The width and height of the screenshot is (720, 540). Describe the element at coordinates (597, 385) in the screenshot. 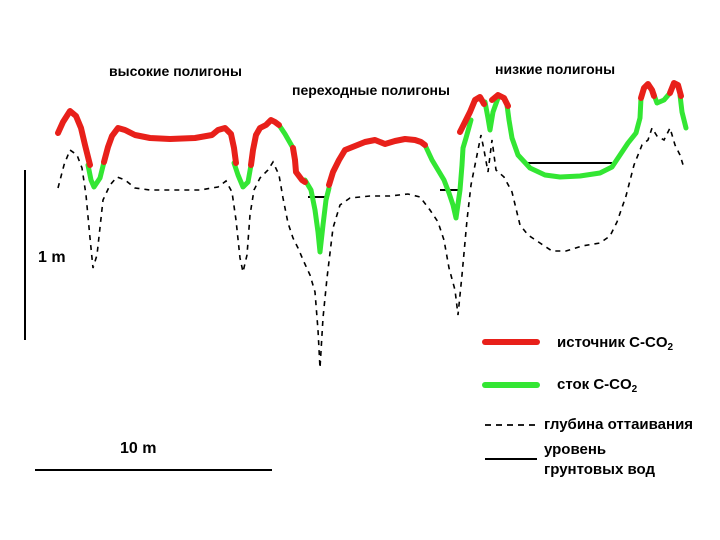

I see `legend-sink-label: сток C-CO2` at that location.